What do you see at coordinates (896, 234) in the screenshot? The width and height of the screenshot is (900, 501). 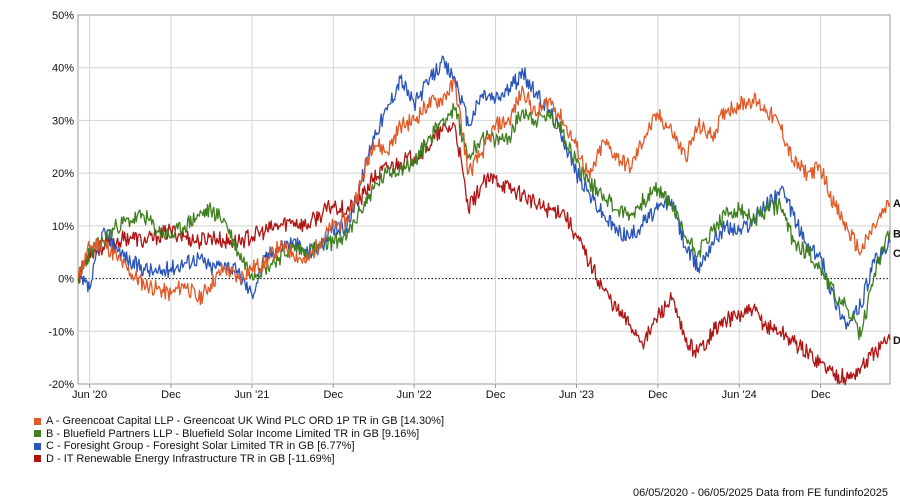 I see `end-label-b: B` at bounding box center [896, 234].